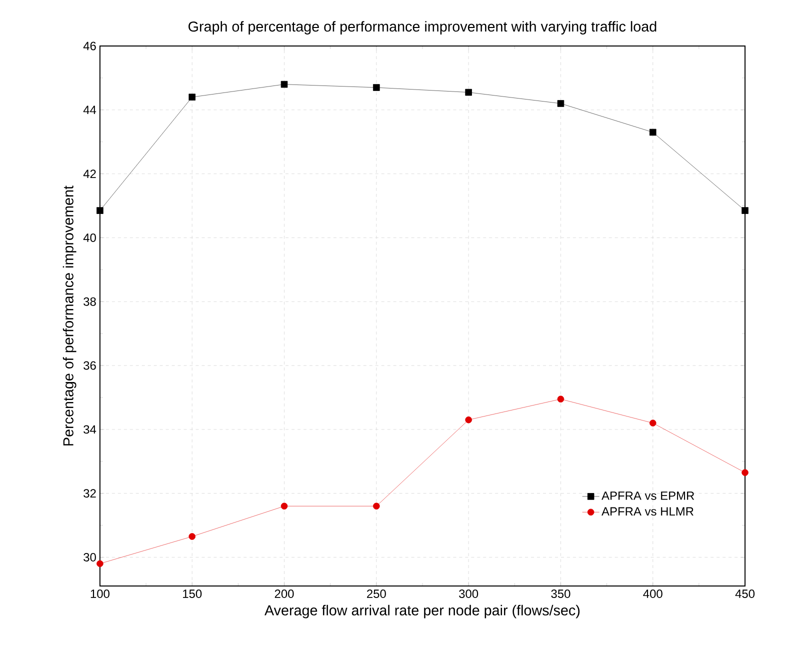 The width and height of the screenshot is (795, 649). I want to click on y-tick-label: 46, so click(89, 46).